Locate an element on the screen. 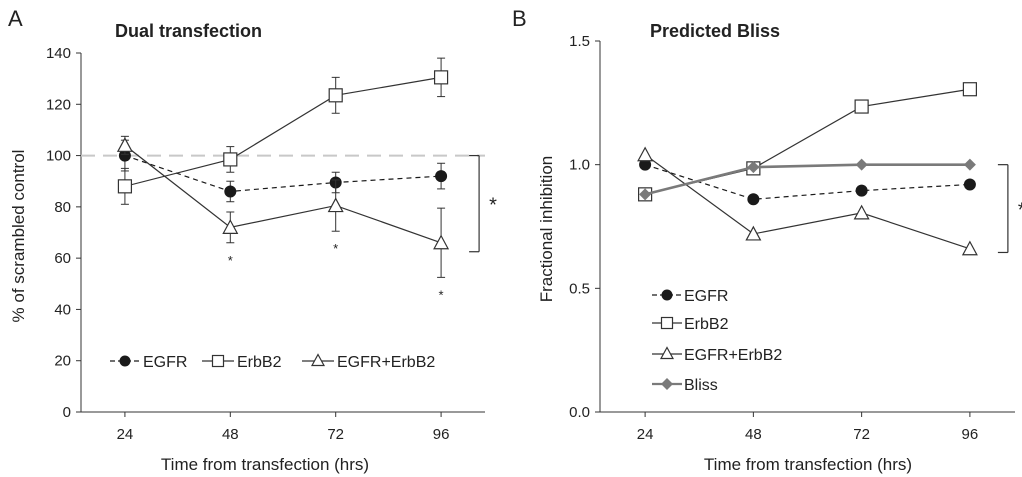 This screenshot has height=477, width=1022. y-tick-label: 60 is located at coordinates (62, 258).